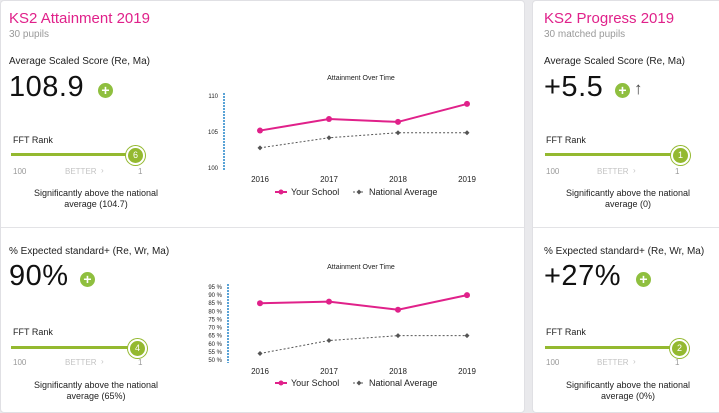  What do you see at coordinates (467, 179) in the screenshot?
I see `x-tick-label: 2019` at bounding box center [467, 179].